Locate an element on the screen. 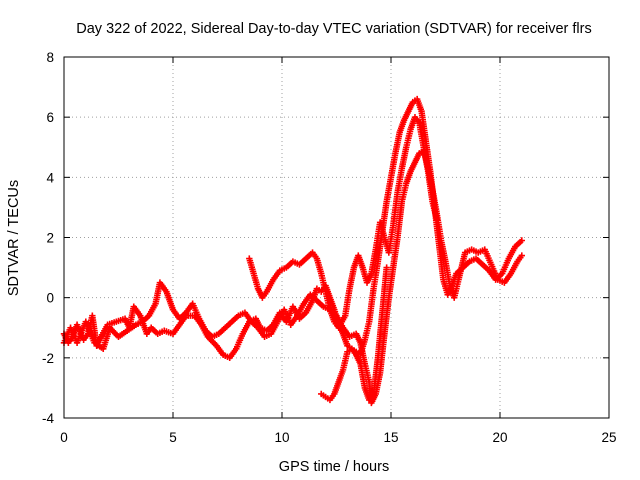 The width and height of the screenshot is (640, 480). x-axis-tick-labels: 0 5 10 15 20 25 is located at coordinates (338, 437).